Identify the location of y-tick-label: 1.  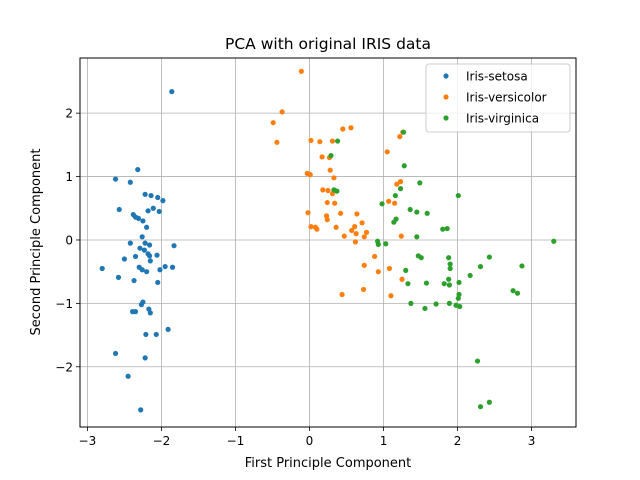
(69, 177).